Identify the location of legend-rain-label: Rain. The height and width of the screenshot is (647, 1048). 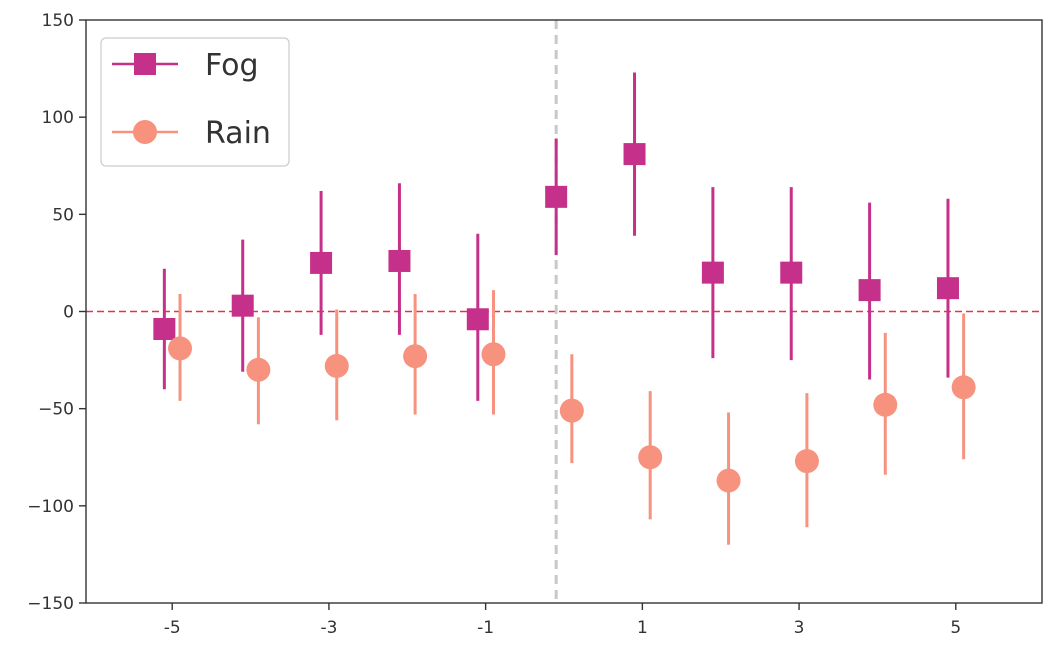
(238, 133).